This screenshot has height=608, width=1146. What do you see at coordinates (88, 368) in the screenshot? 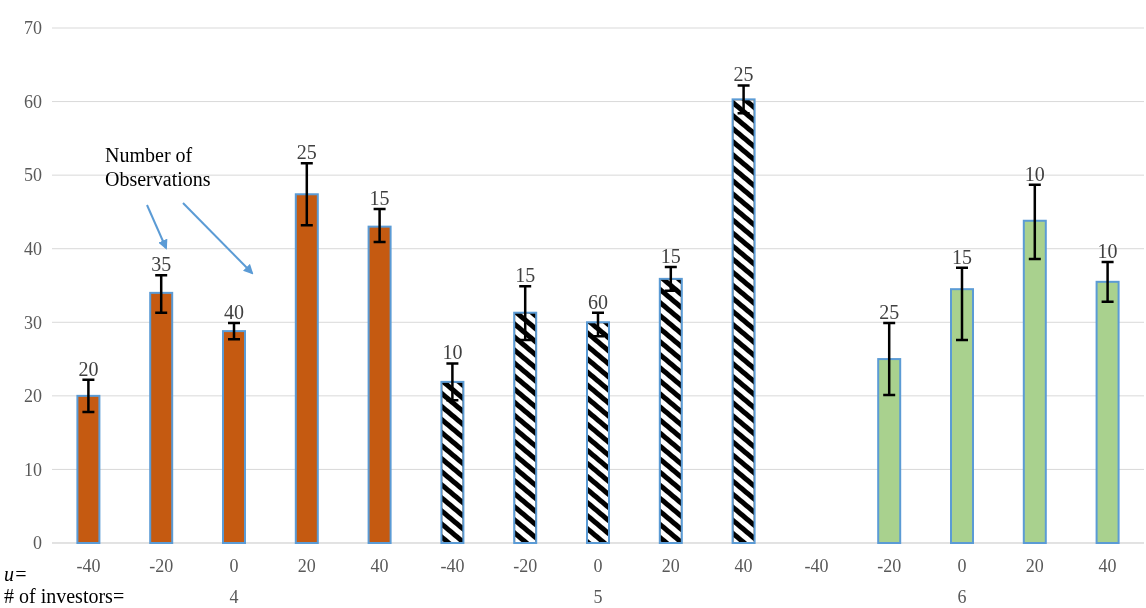
I see `annotation: 20` at bounding box center [88, 368].